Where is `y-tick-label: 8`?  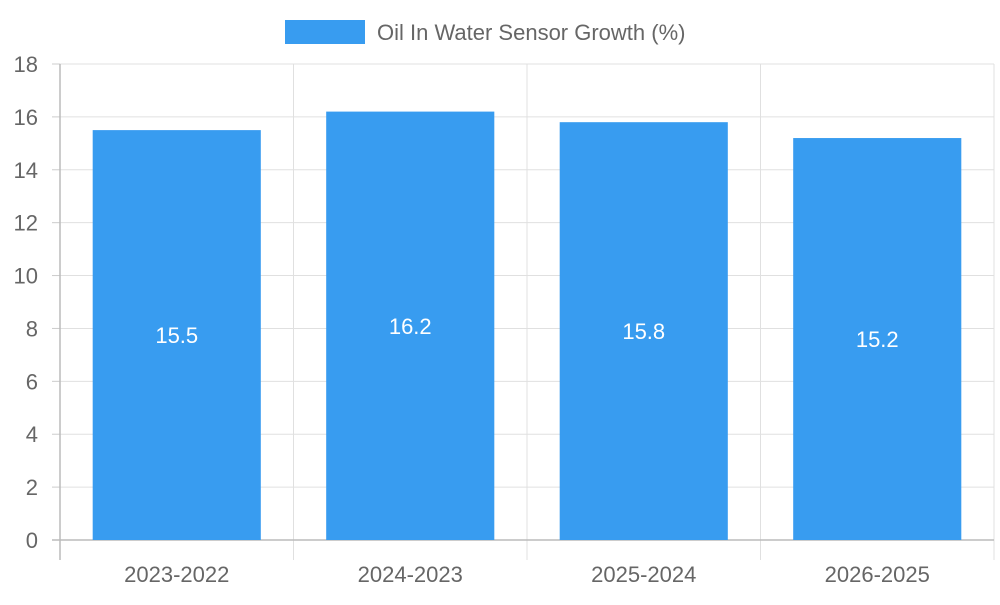
y-tick-label: 8 is located at coordinates (32, 328).